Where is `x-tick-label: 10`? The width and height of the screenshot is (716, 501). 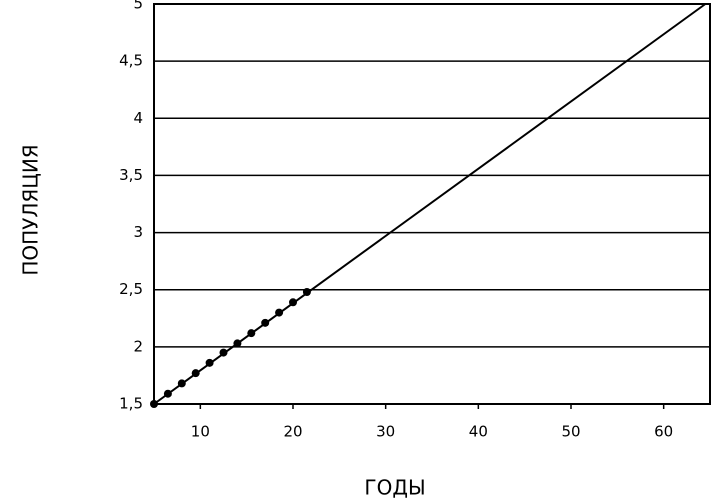
x-tick-label: 10 is located at coordinates (200, 432).